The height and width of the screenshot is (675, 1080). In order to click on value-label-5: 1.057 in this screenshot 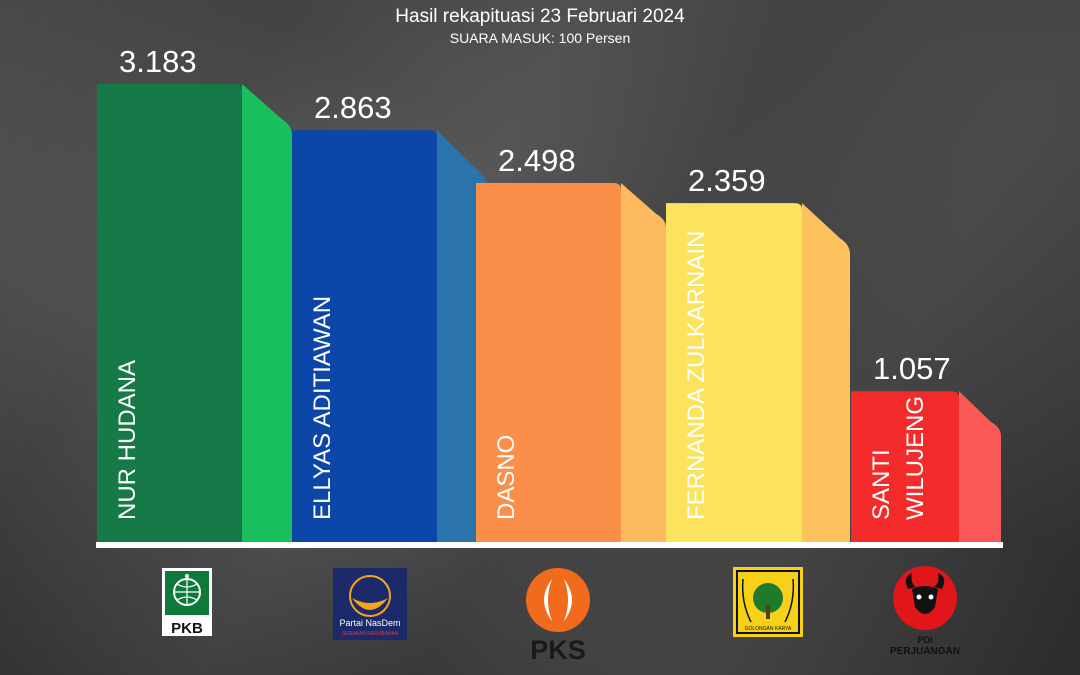, I will do `click(912, 368)`.